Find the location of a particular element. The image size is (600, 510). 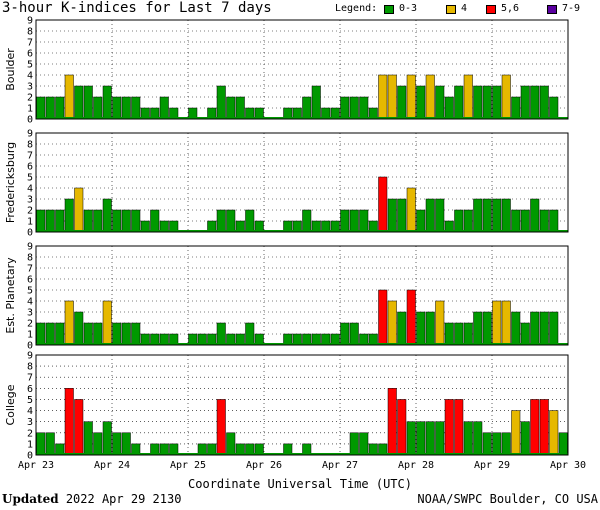

updated-footer: Updated 2022 Apr 29 2130 is located at coordinates (91, 499).